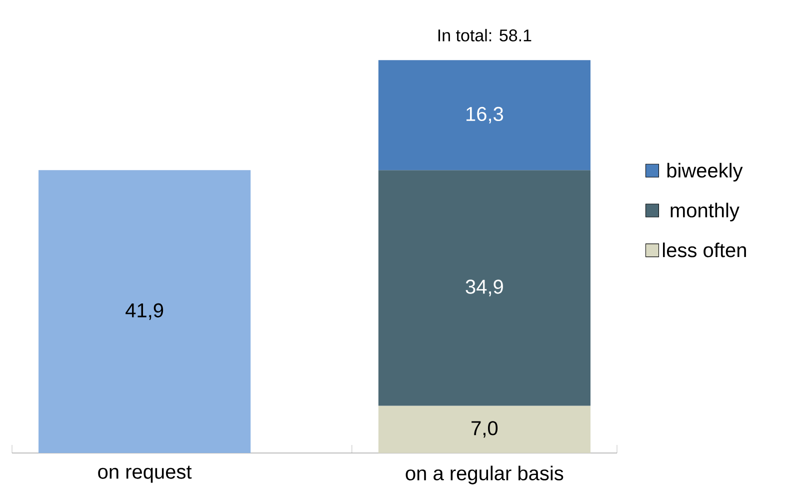  Describe the element at coordinates (485, 429) in the screenshot. I see `data-label: 7,0` at that location.